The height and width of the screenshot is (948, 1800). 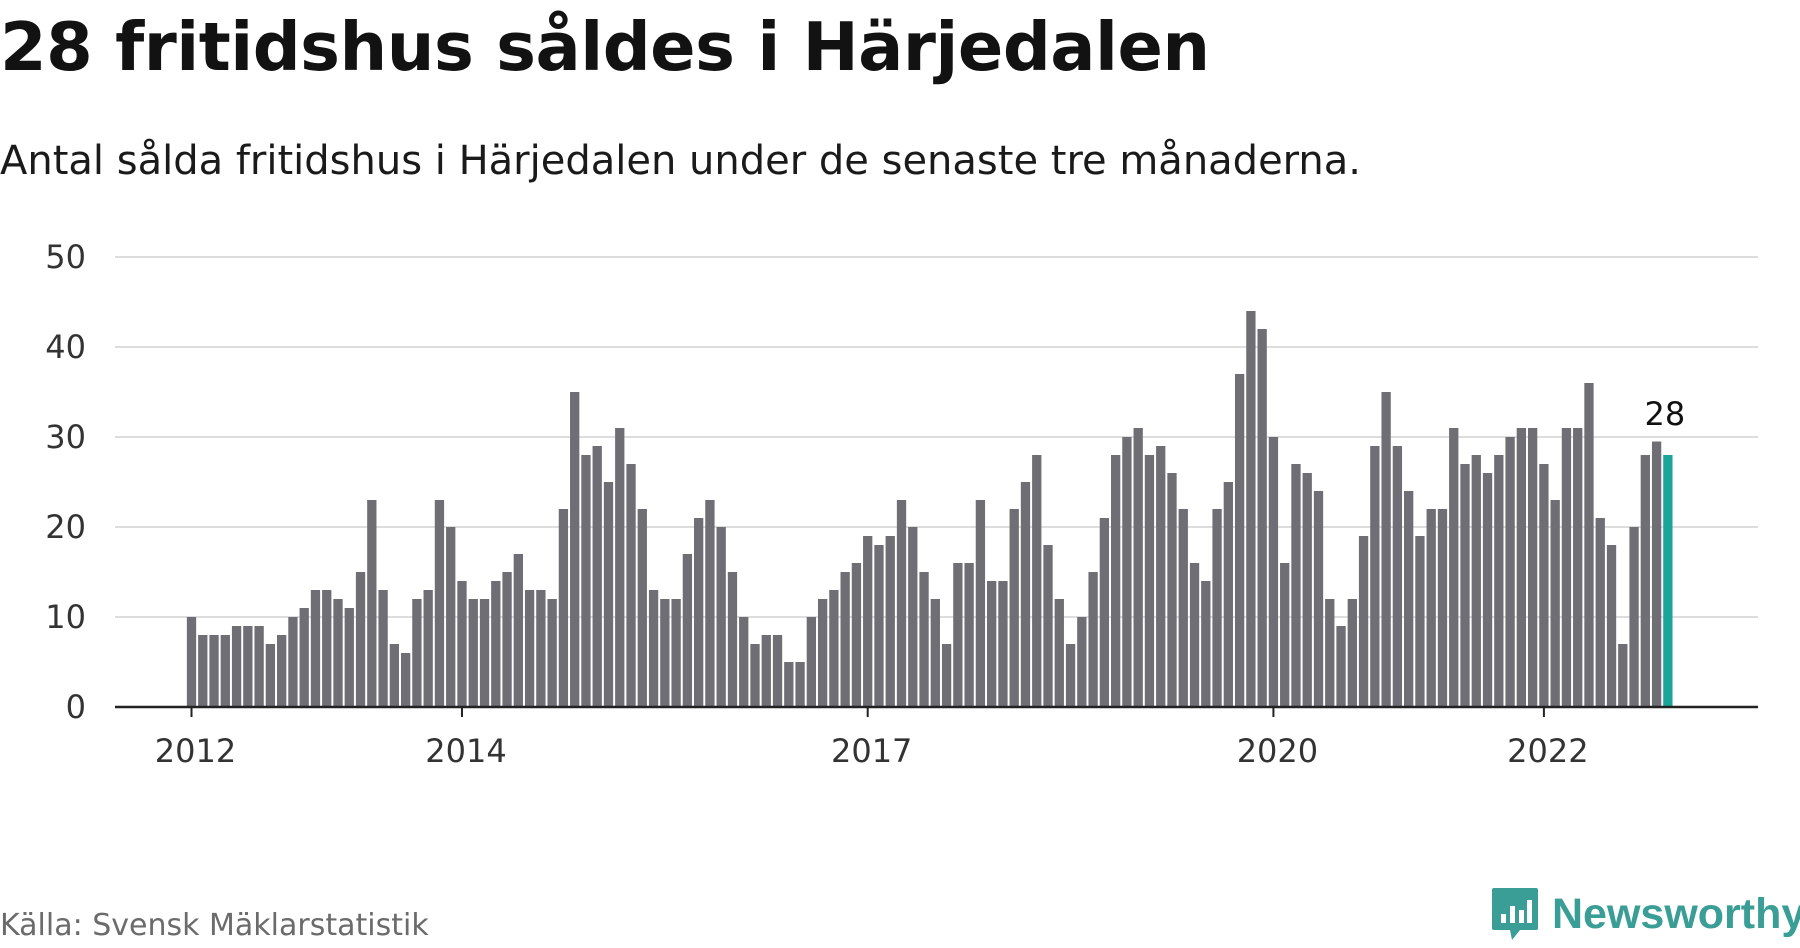 I want to click on brand-logo: Newsworthy, so click(x=1645, y=914).